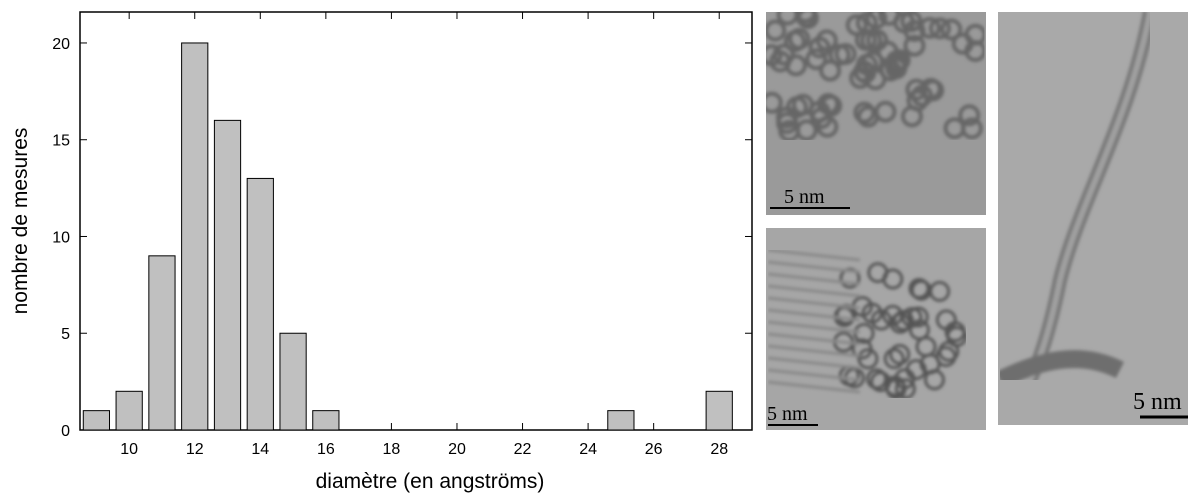 The image size is (1188, 493). I want to click on x-axis-label: diamètre (en angströms), so click(430, 481).